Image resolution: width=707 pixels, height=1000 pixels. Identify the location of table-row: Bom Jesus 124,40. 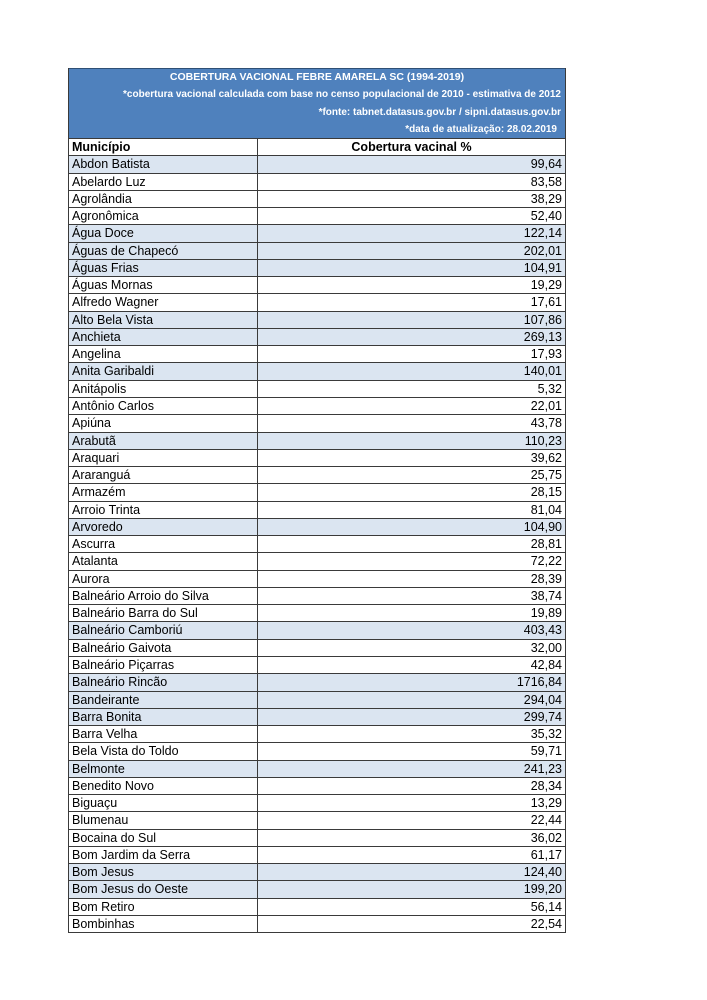
(317, 872).